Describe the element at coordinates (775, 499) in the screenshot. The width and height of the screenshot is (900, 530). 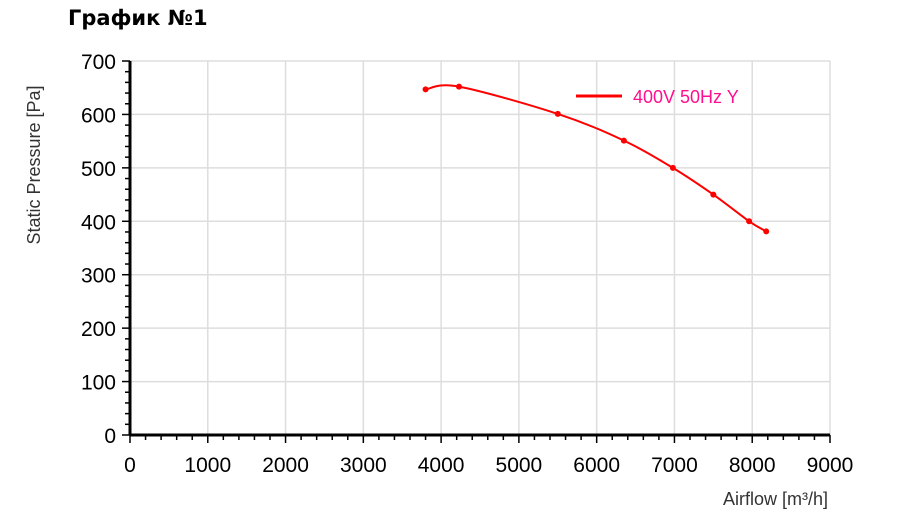
I see `x-axis-title: Airflow [m³/h]` at that location.